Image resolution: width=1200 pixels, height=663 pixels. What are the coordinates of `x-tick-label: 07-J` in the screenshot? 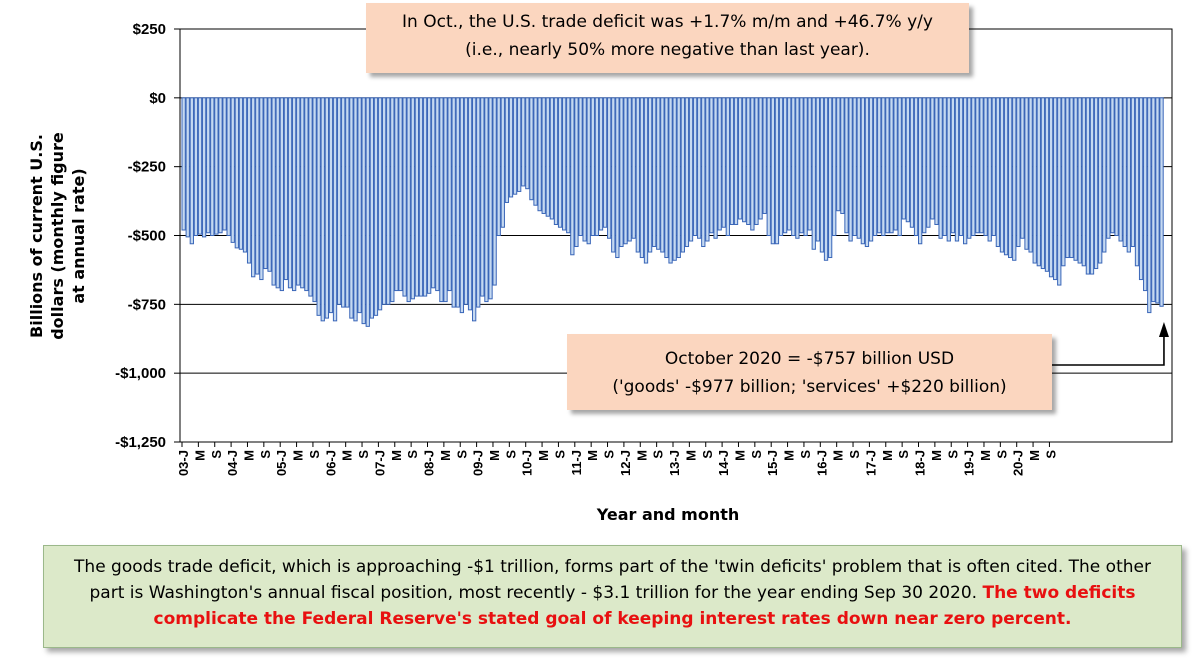 It's located at (379, 463).